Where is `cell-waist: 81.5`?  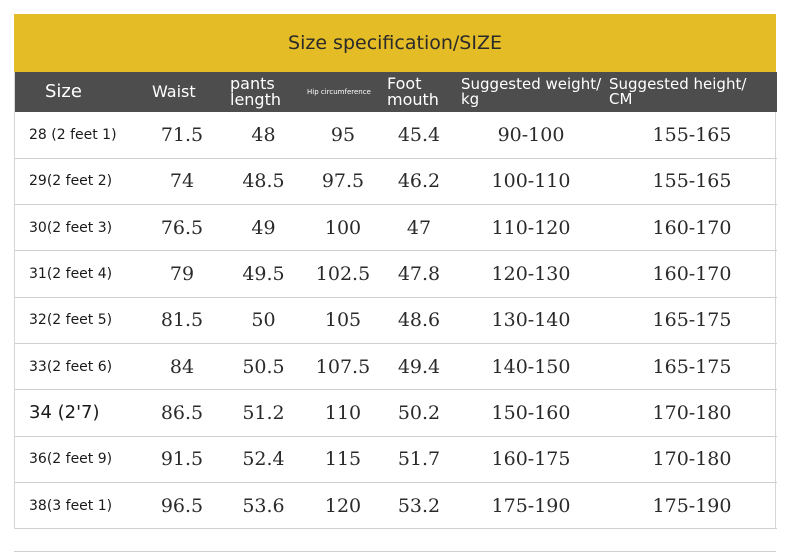
cell-waist: 81.5 is located at coordinates (182, 320).